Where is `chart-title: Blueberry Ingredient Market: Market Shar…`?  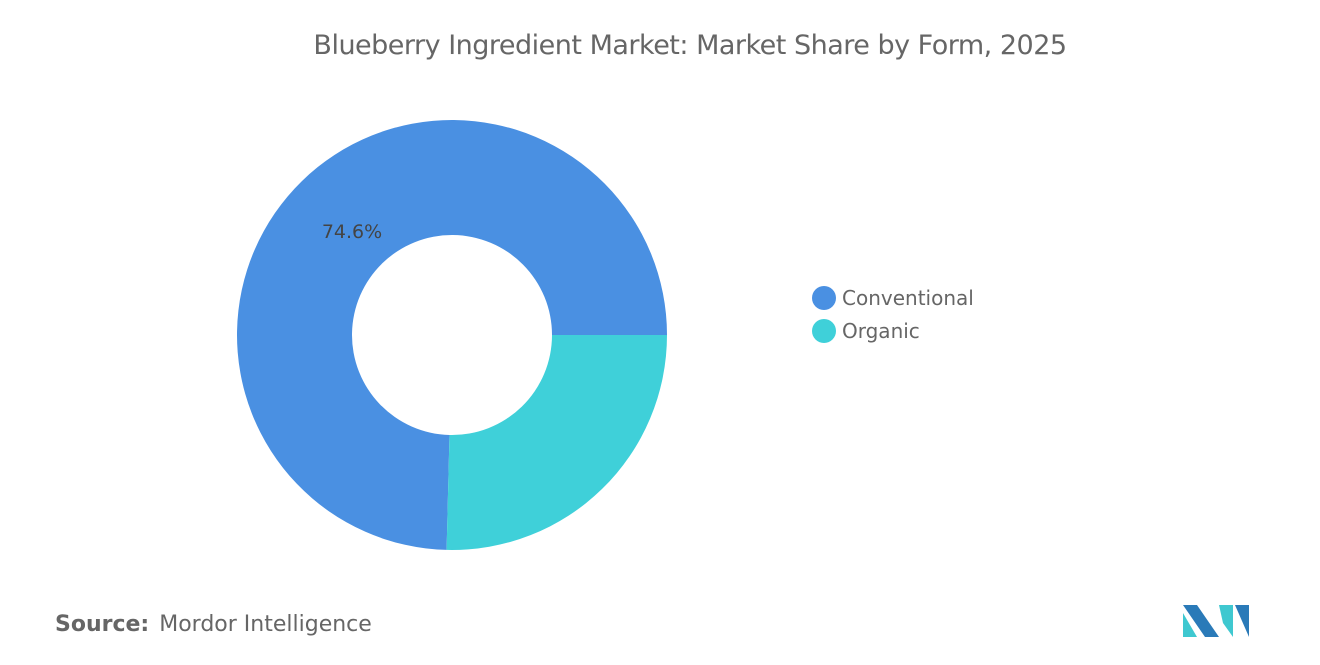
chart-title: Blueberry Ingredient Market: Market Shar… is located at coordinates (690, 45).